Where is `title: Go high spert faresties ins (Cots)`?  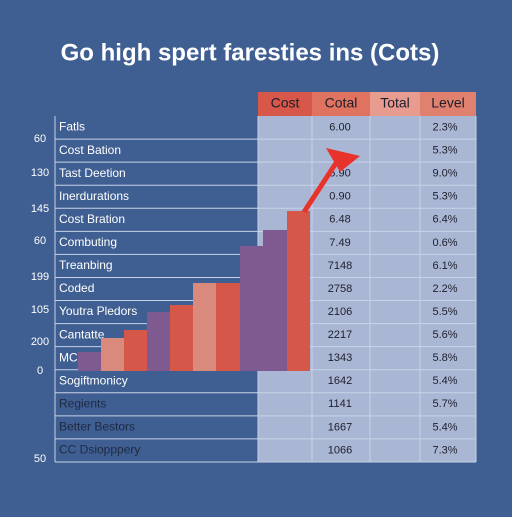
title: Go high spert faresties ins (Cots) is located at coordinates (250, 52).